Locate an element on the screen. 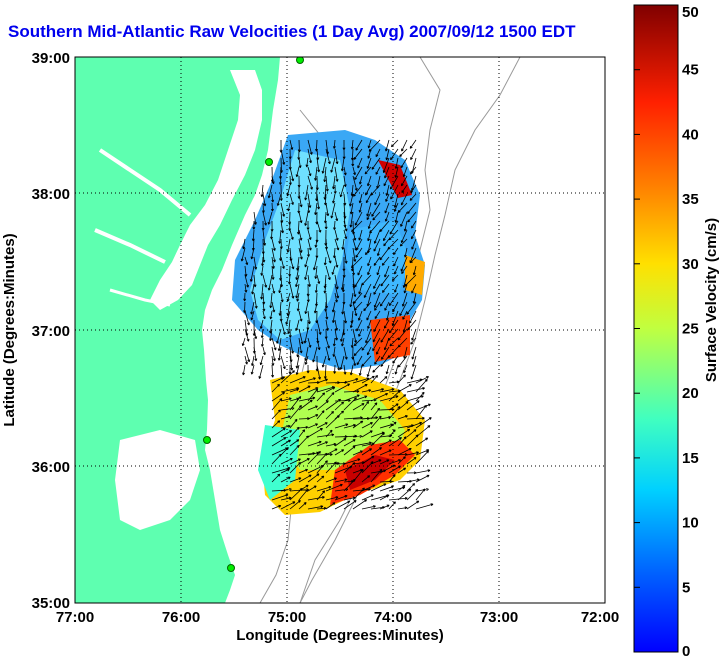 Image resolution: width=724 pixels, height=659 pixels. x-tick-label: 77:00 is located at coordinates (75, 617).